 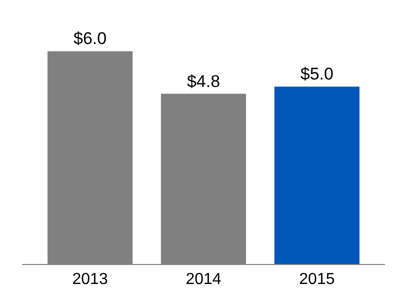 What do you see at coordinates (90, 38) in the screenshot?
I see `data-label: $6.0` at bounding box center [90, 38].